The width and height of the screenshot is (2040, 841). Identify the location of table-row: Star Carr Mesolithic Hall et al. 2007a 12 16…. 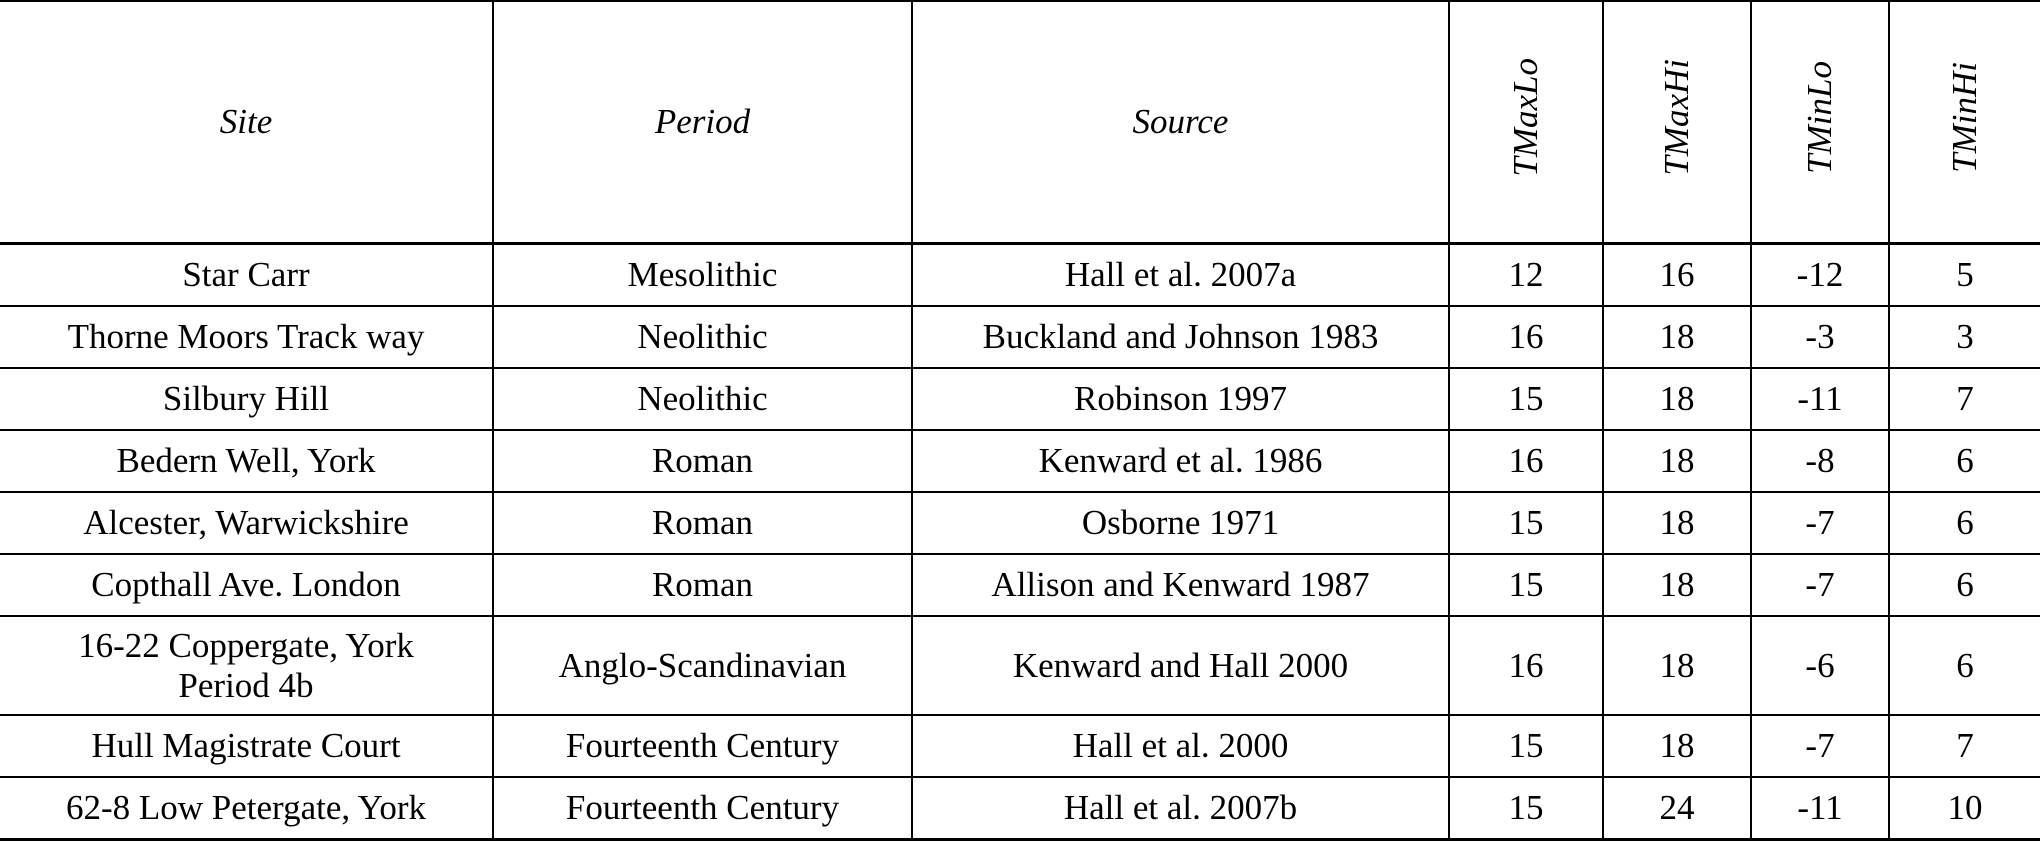
(1020, 274).